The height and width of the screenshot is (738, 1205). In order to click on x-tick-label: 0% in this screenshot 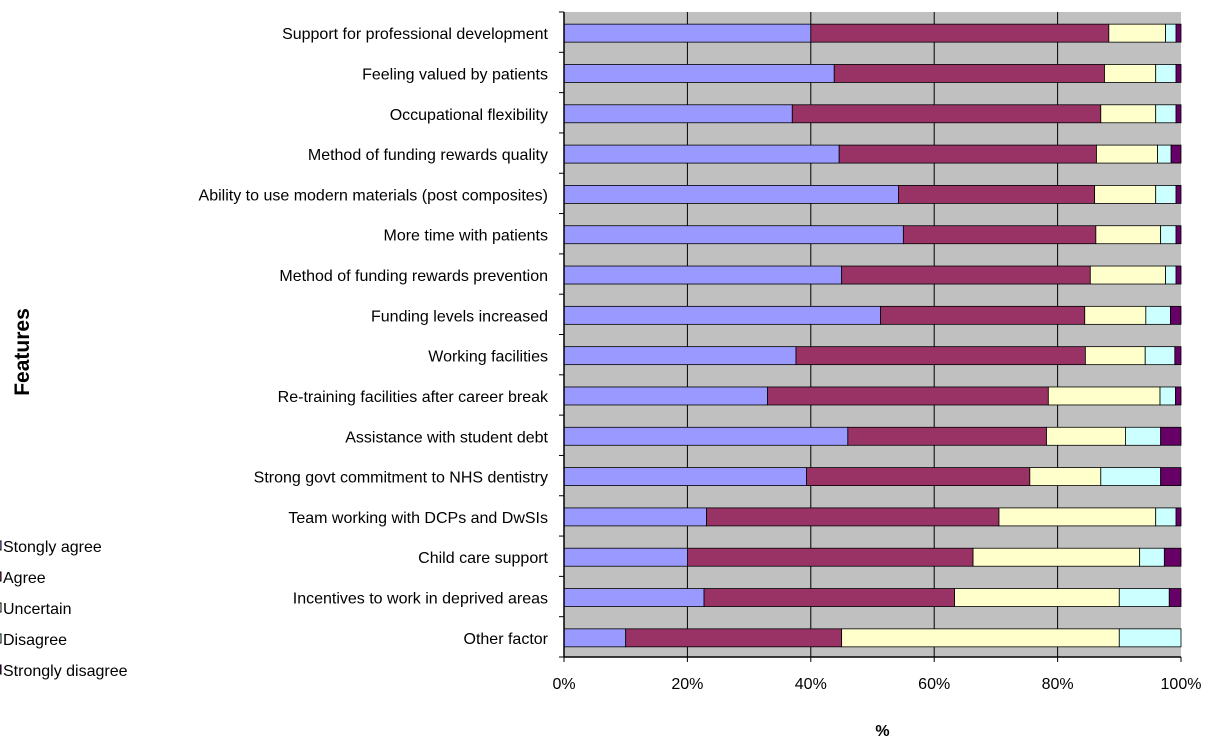, I will do `click(563, 684)`.